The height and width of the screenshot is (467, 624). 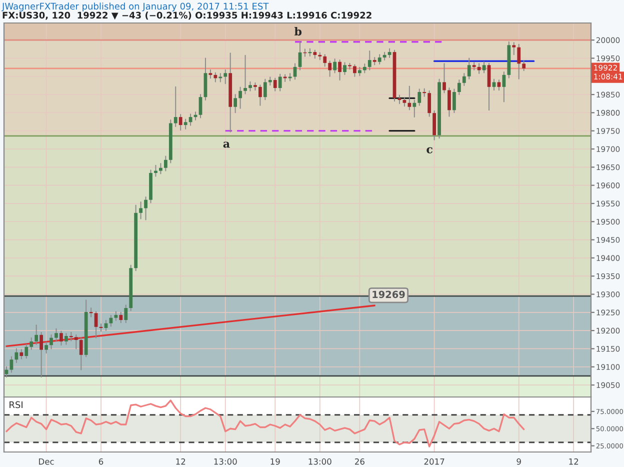 I want to click on x-tick-label: Dec, so click(x=46, y=461).